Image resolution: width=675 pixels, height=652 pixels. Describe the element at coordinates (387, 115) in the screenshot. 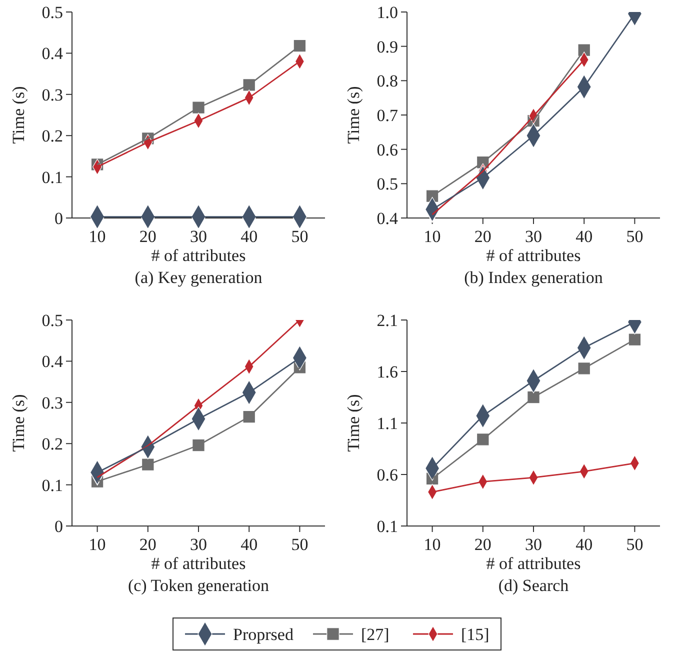

I see `y-tick-label: 0.7` at that location.